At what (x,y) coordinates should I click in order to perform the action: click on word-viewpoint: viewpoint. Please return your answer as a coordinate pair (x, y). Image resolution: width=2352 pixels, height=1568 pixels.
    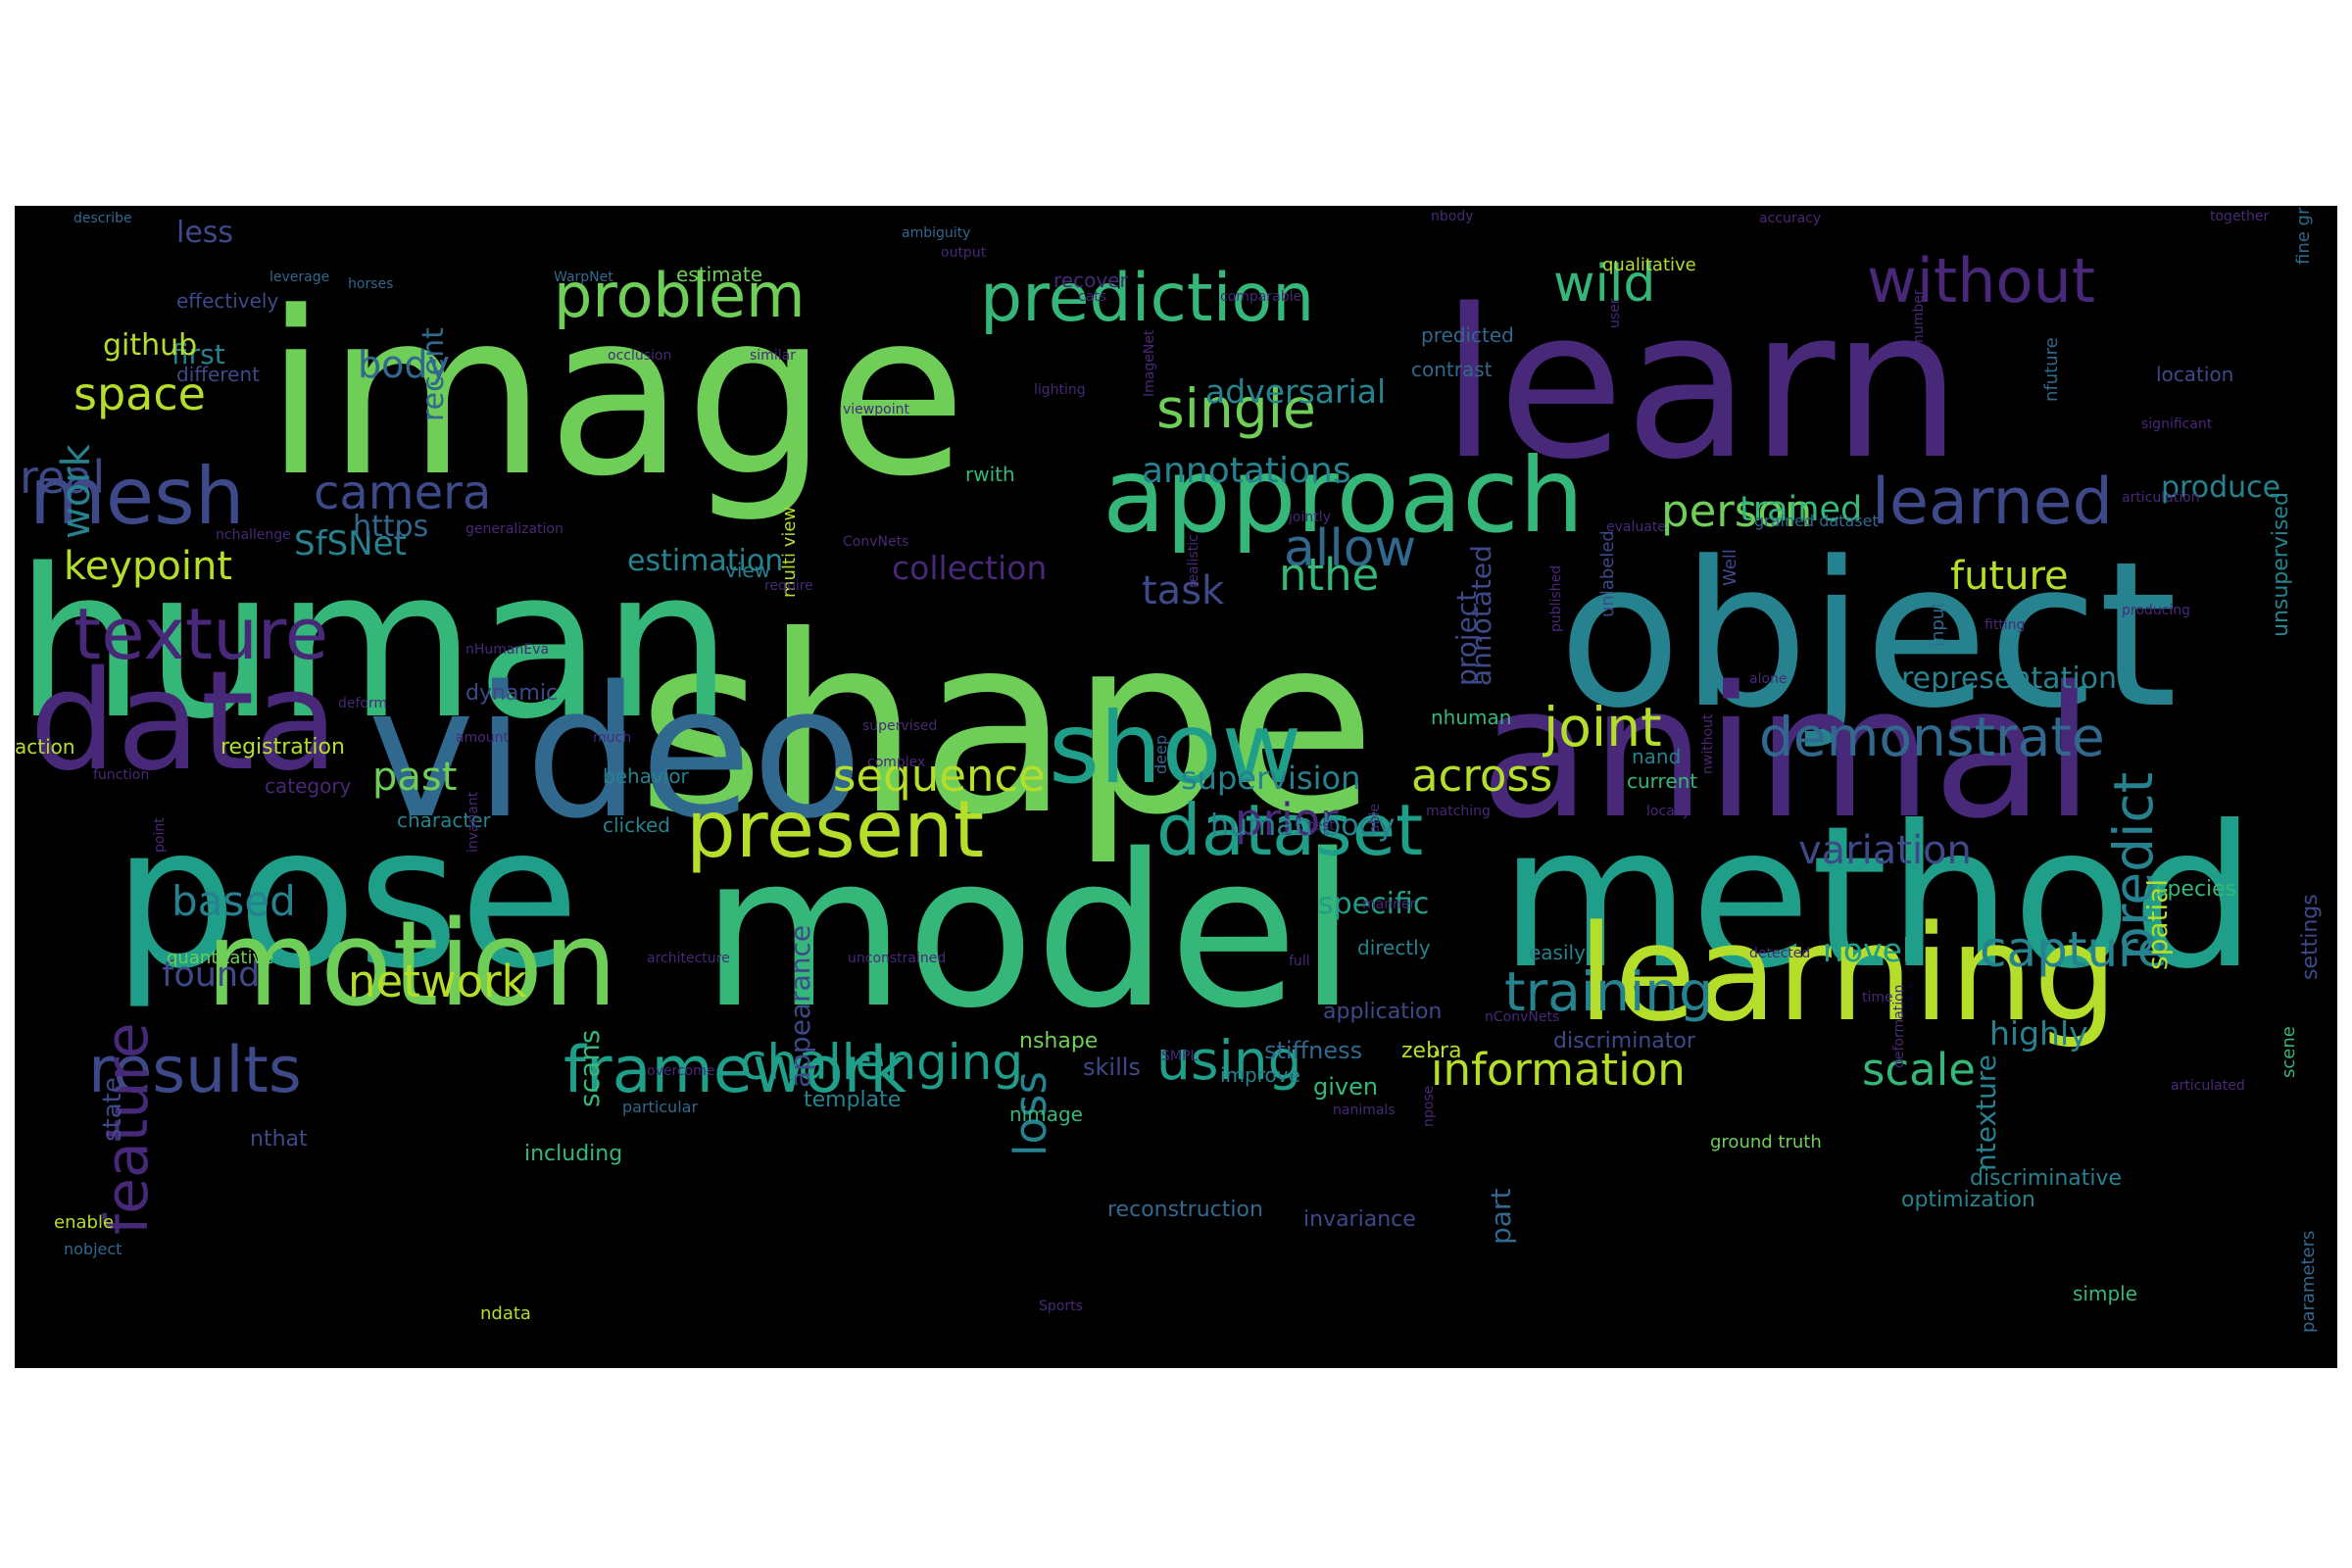
    Looking at the image, I should click on (876, 409).